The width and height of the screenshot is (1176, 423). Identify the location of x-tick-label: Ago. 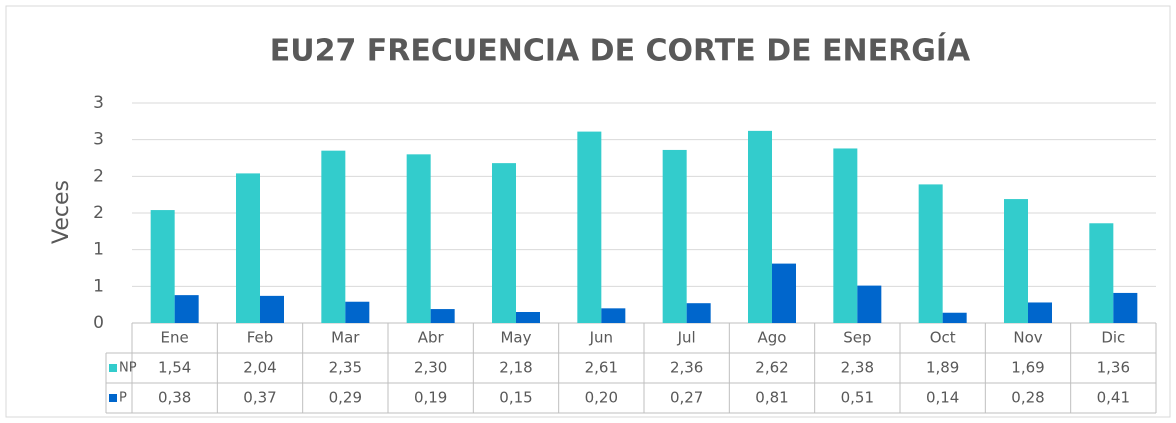
(772, 338).